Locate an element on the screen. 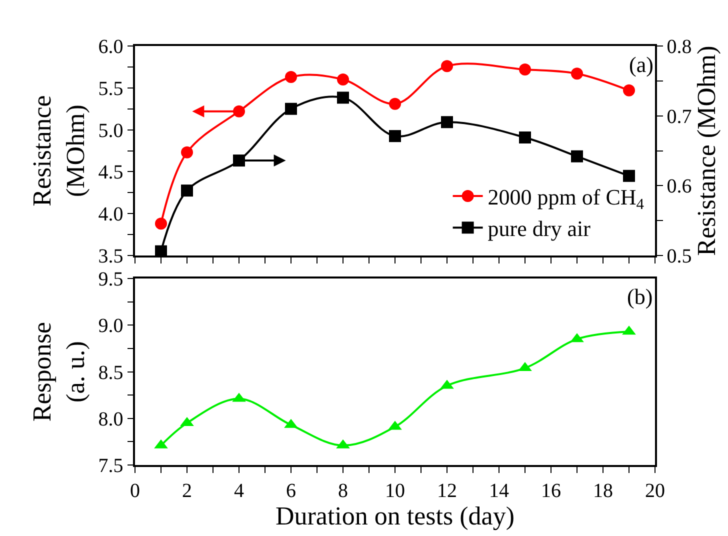  y-axis-title: Resistance (MOhm) is located at coordinates (58, 150).